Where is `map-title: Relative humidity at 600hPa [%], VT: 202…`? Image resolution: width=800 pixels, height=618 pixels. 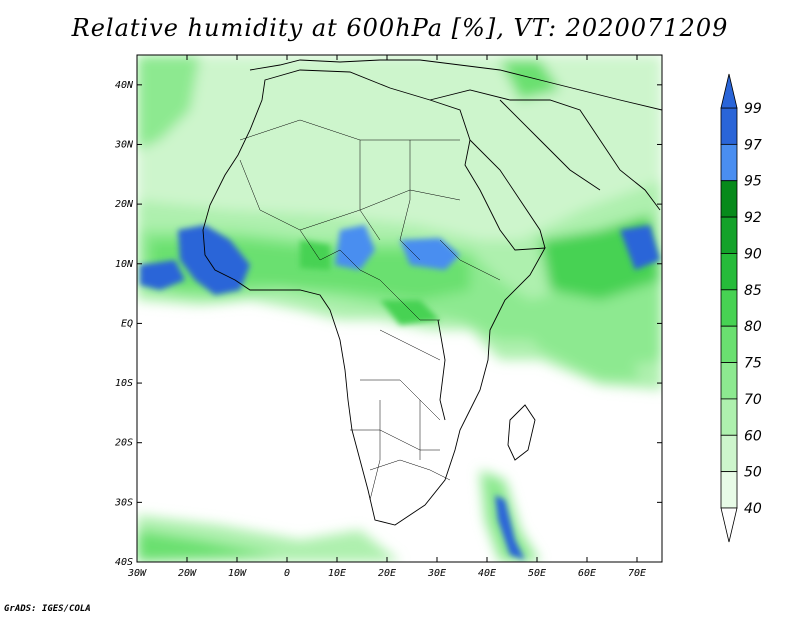 map-title: Relative humidity at 600hPa [%], VT: 202… is located at coordinates (400, 28).